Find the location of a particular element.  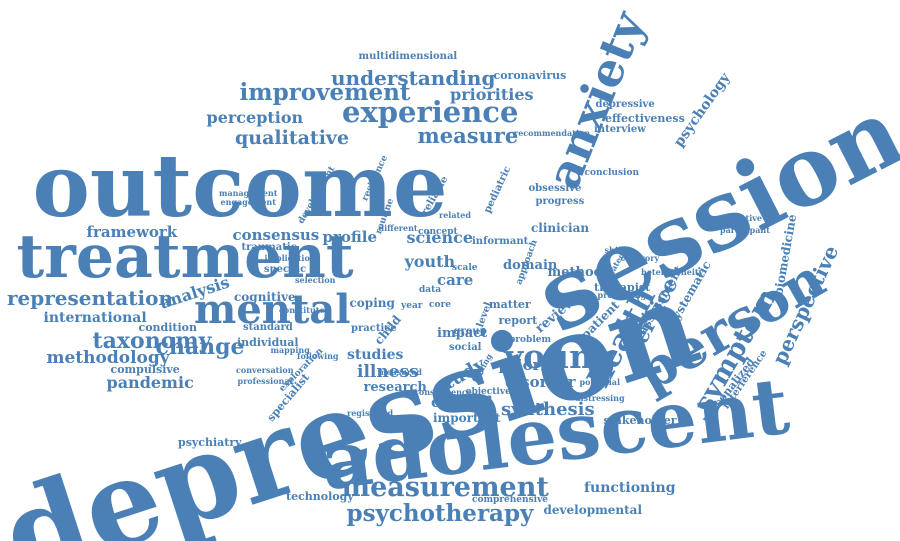

word-category: category is located at coordinates (640, 258).